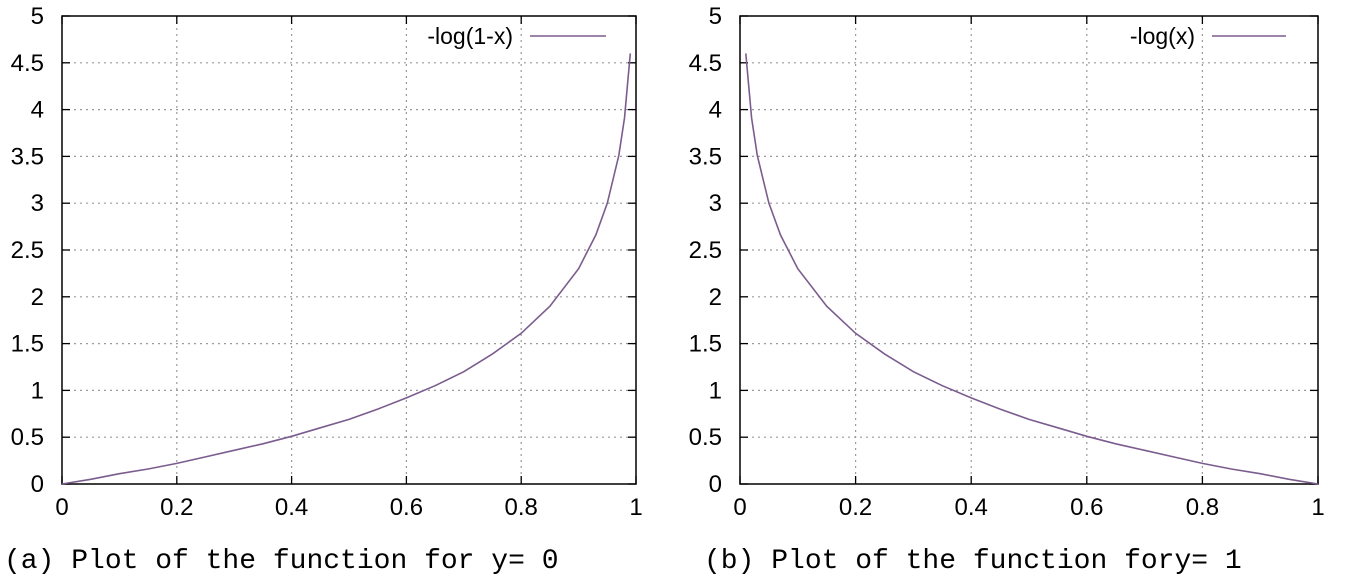 The image size is (1354, 579). I want to click on legend-label: -log(x), so click(1162, 36).